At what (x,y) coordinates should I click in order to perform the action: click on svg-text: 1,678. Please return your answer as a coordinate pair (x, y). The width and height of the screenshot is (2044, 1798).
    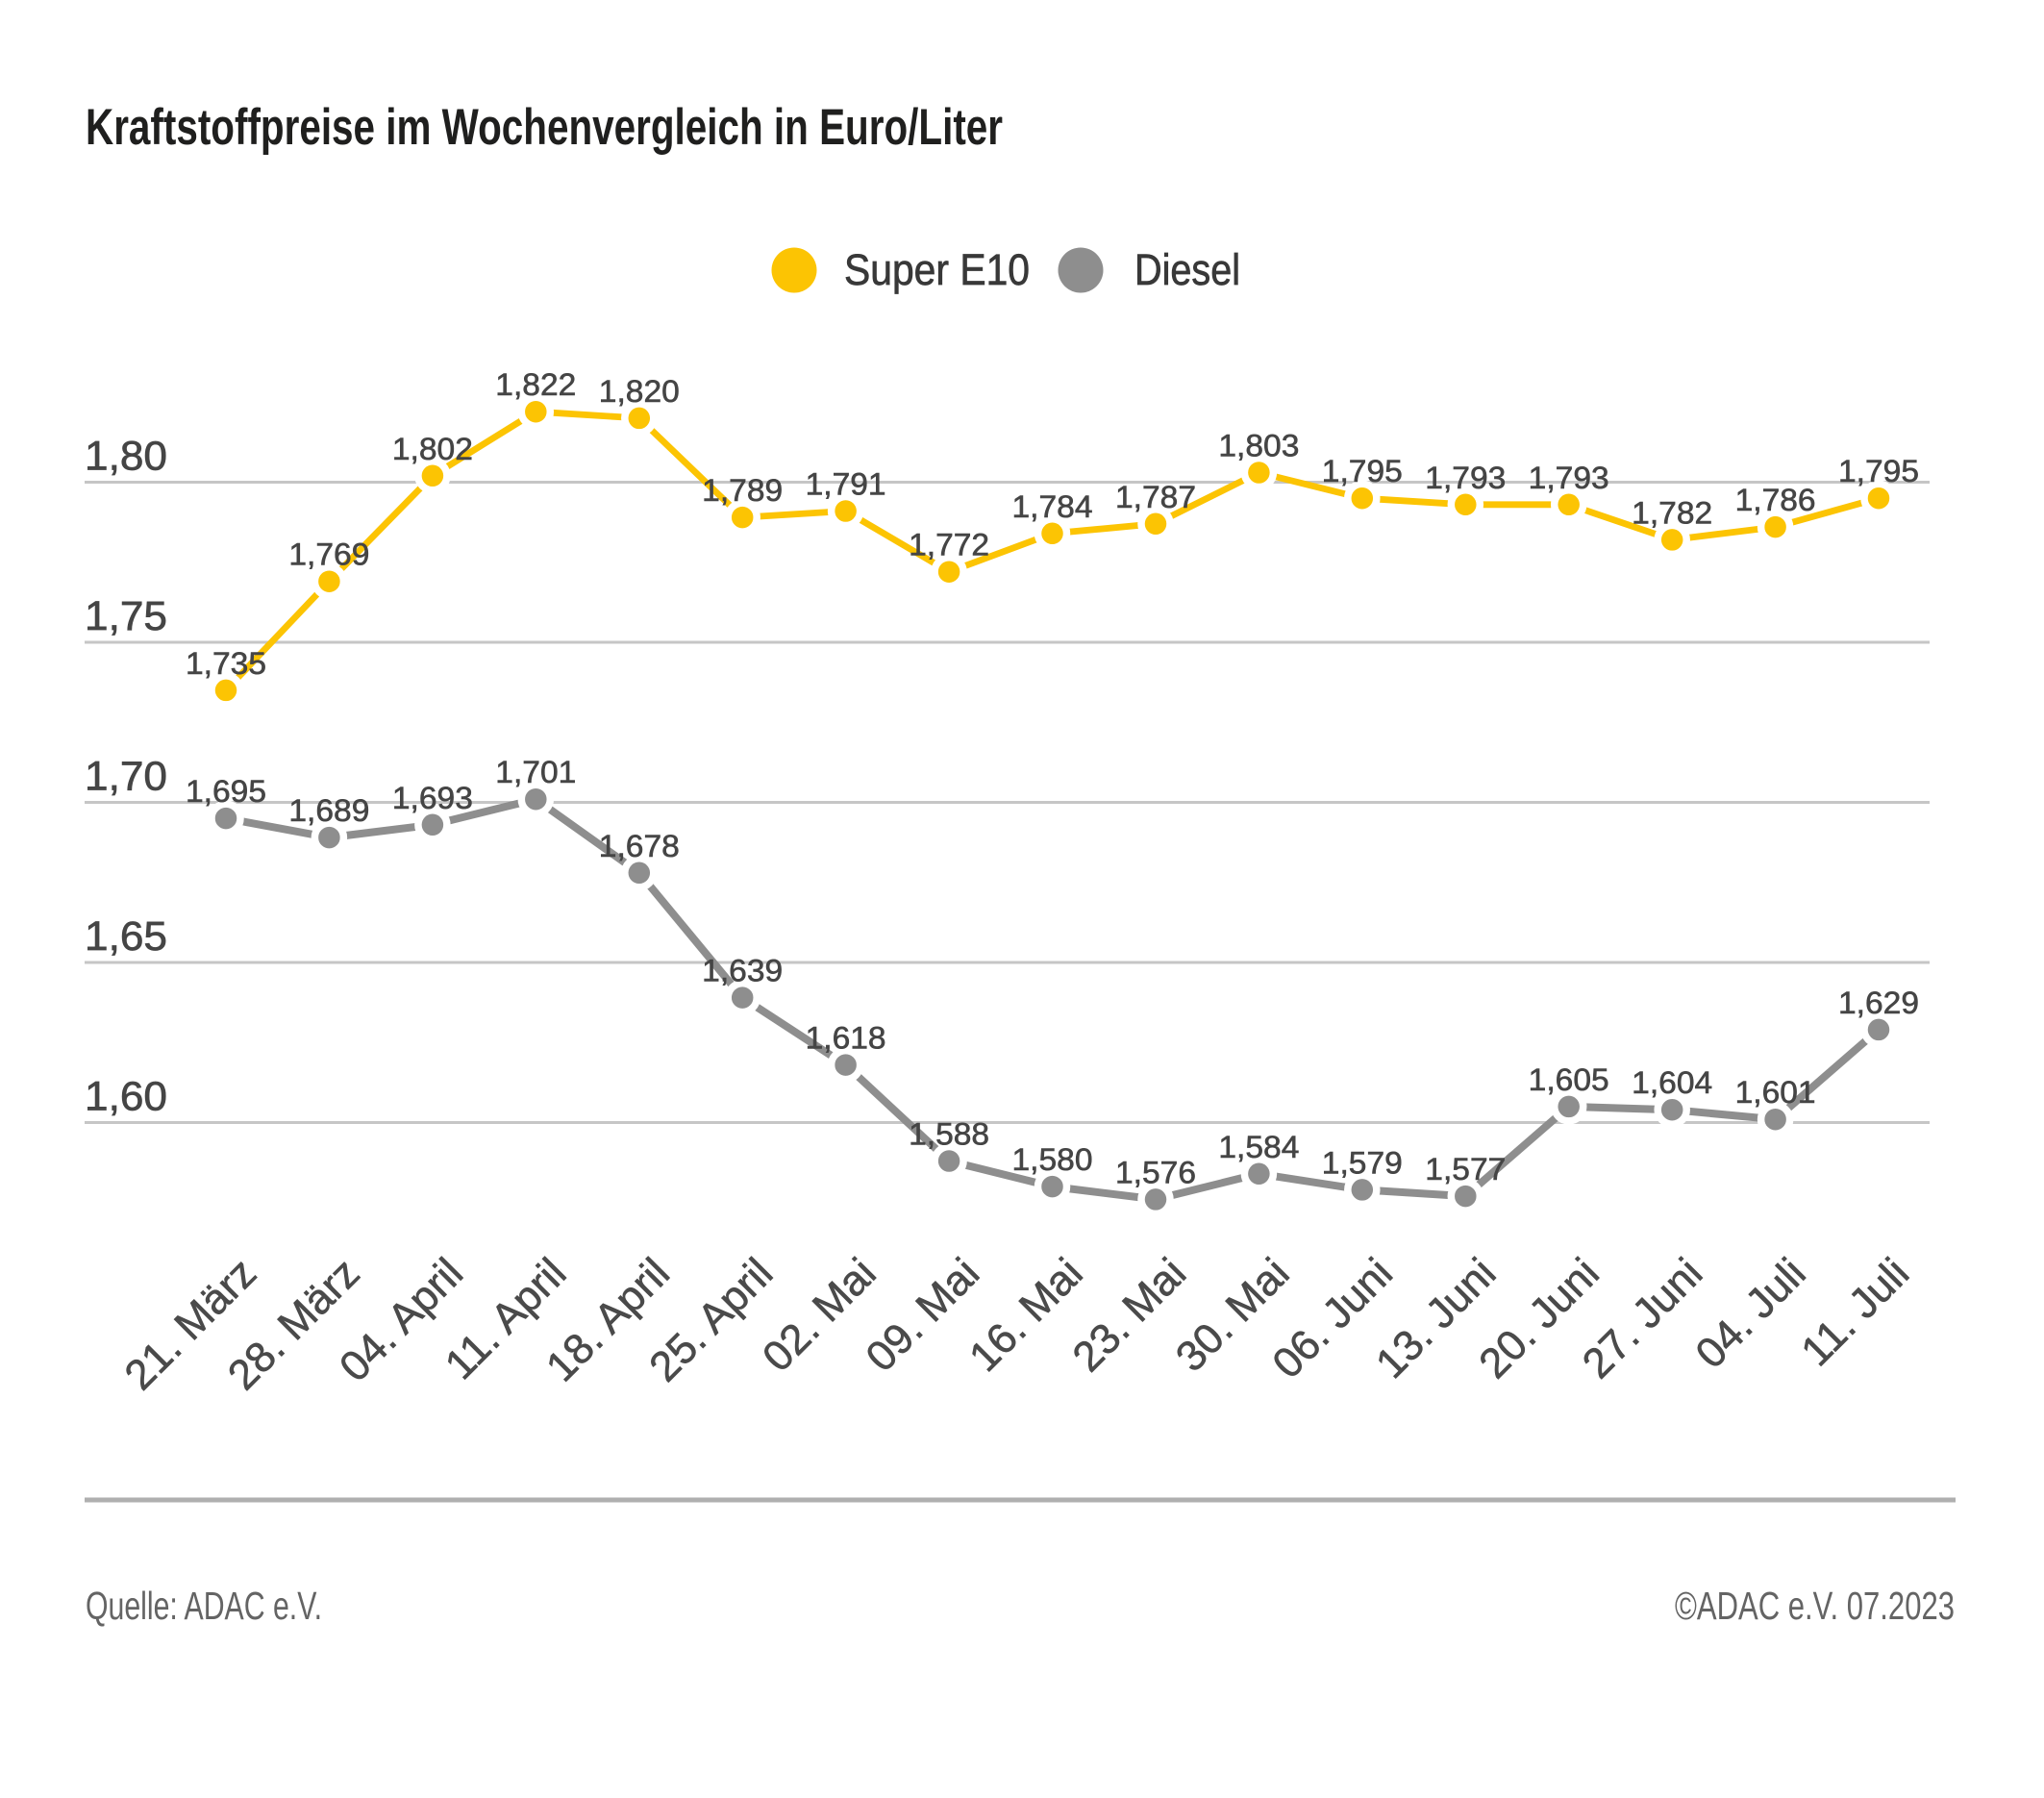
    Looking at the image, I should click on (639, 846).